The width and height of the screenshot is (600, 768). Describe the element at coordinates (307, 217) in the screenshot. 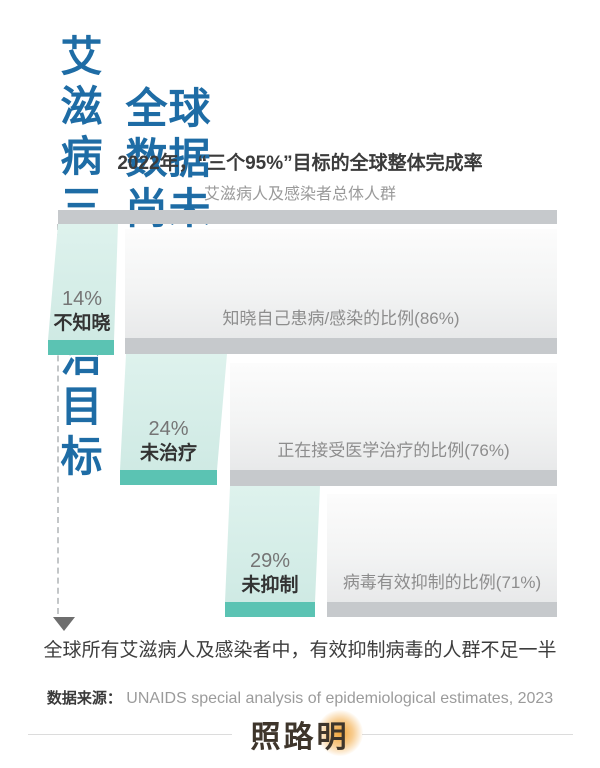

I see `total-population-bar` at that location.